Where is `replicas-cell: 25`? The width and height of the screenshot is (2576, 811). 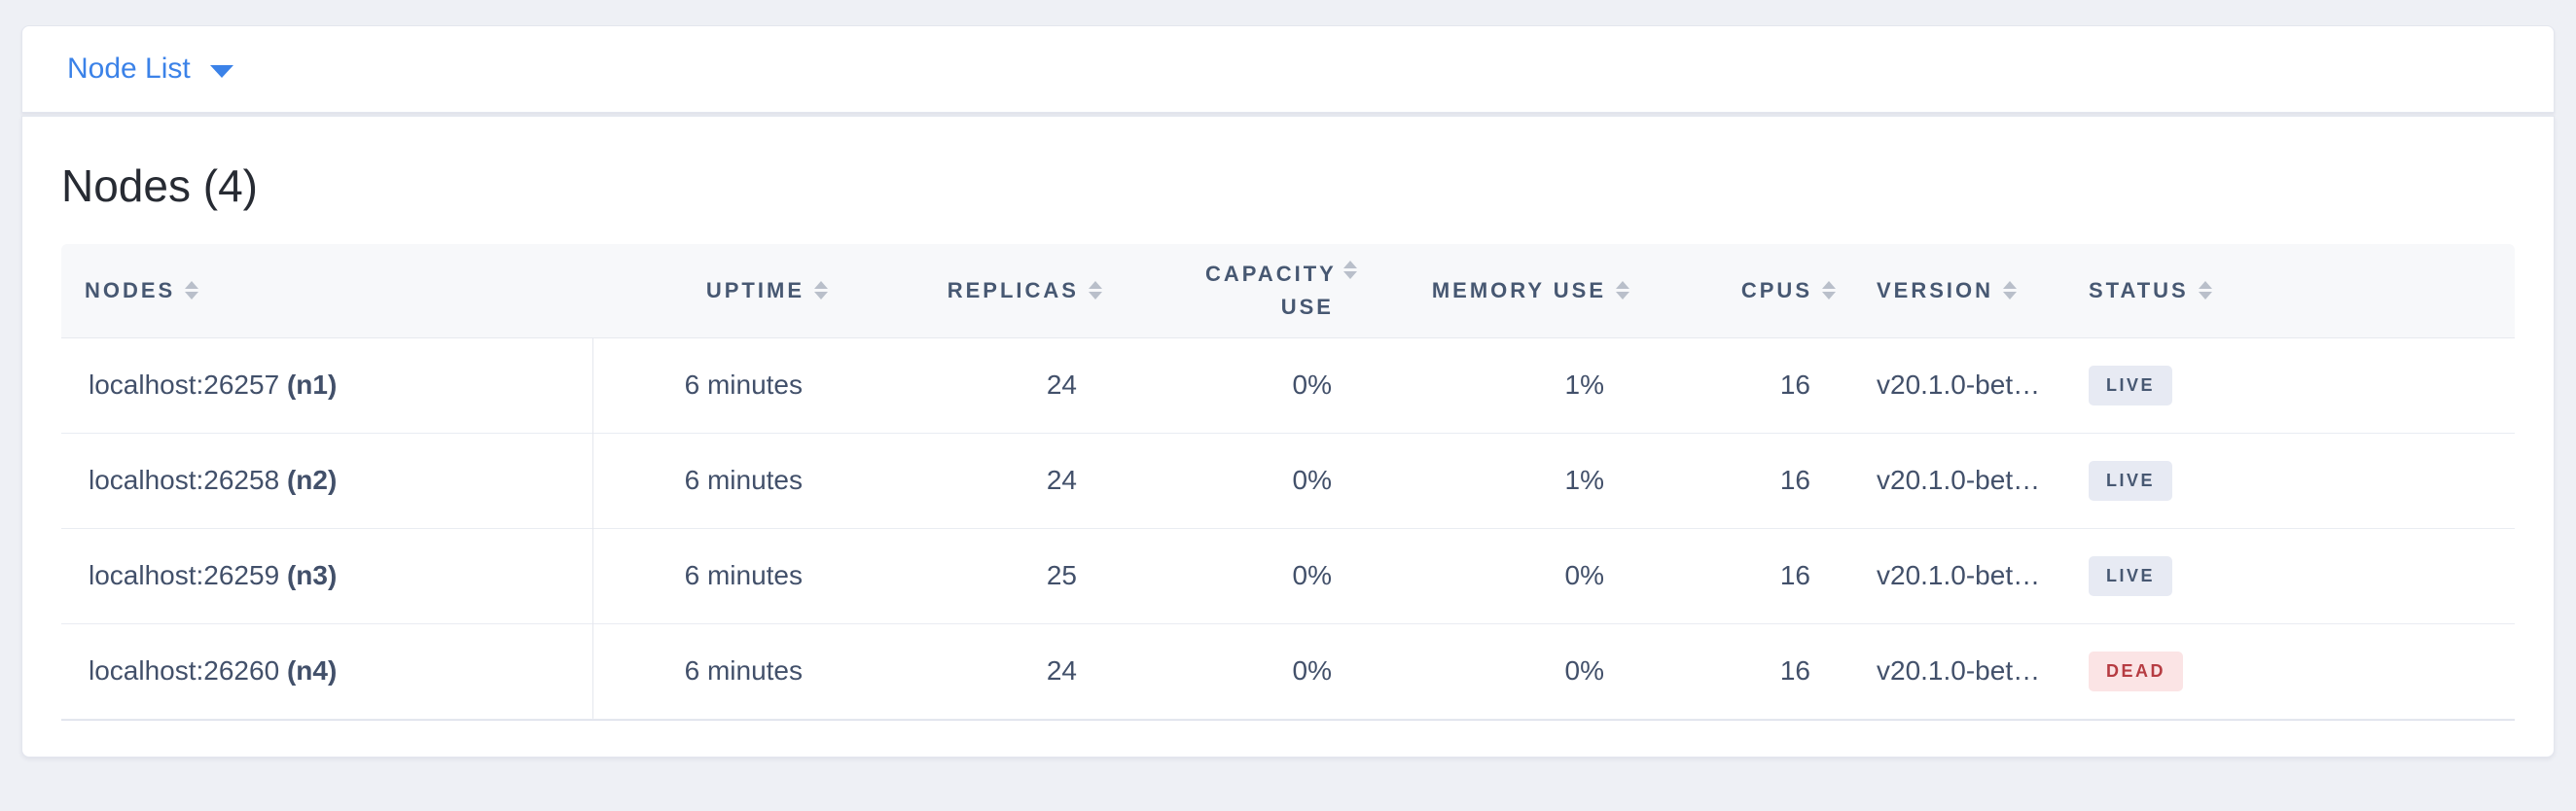
replicas-cell: 25 is located at coordinates (984, 575).